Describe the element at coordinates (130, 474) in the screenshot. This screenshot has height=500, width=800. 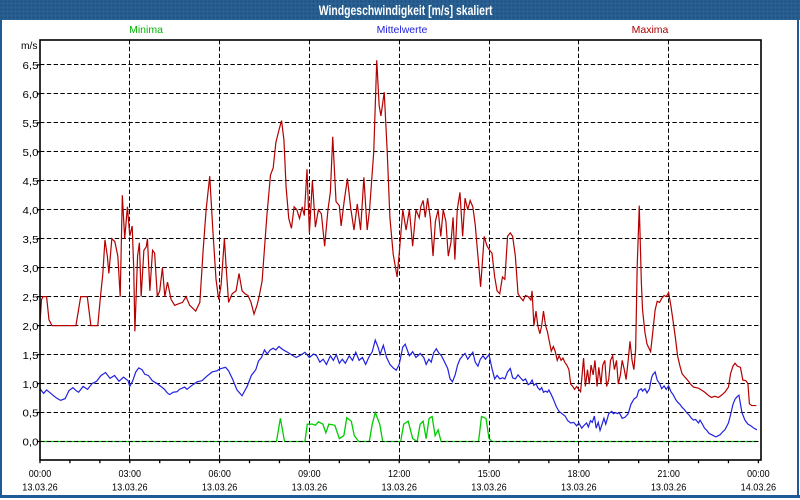
I see `svg-text: 03:00` at that location.